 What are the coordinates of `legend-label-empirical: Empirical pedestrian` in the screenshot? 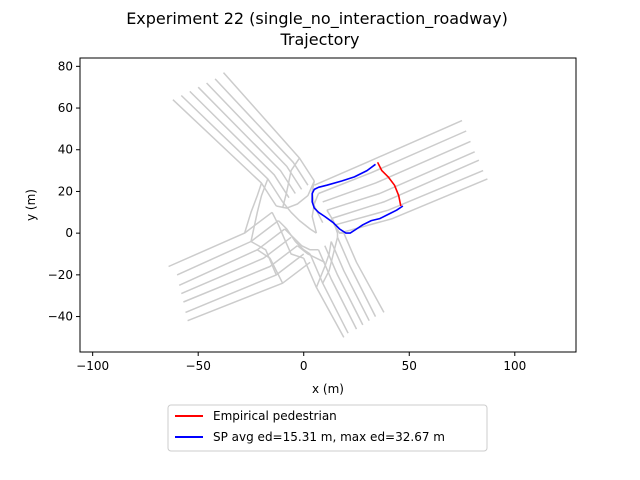 It's located at (275, 416).